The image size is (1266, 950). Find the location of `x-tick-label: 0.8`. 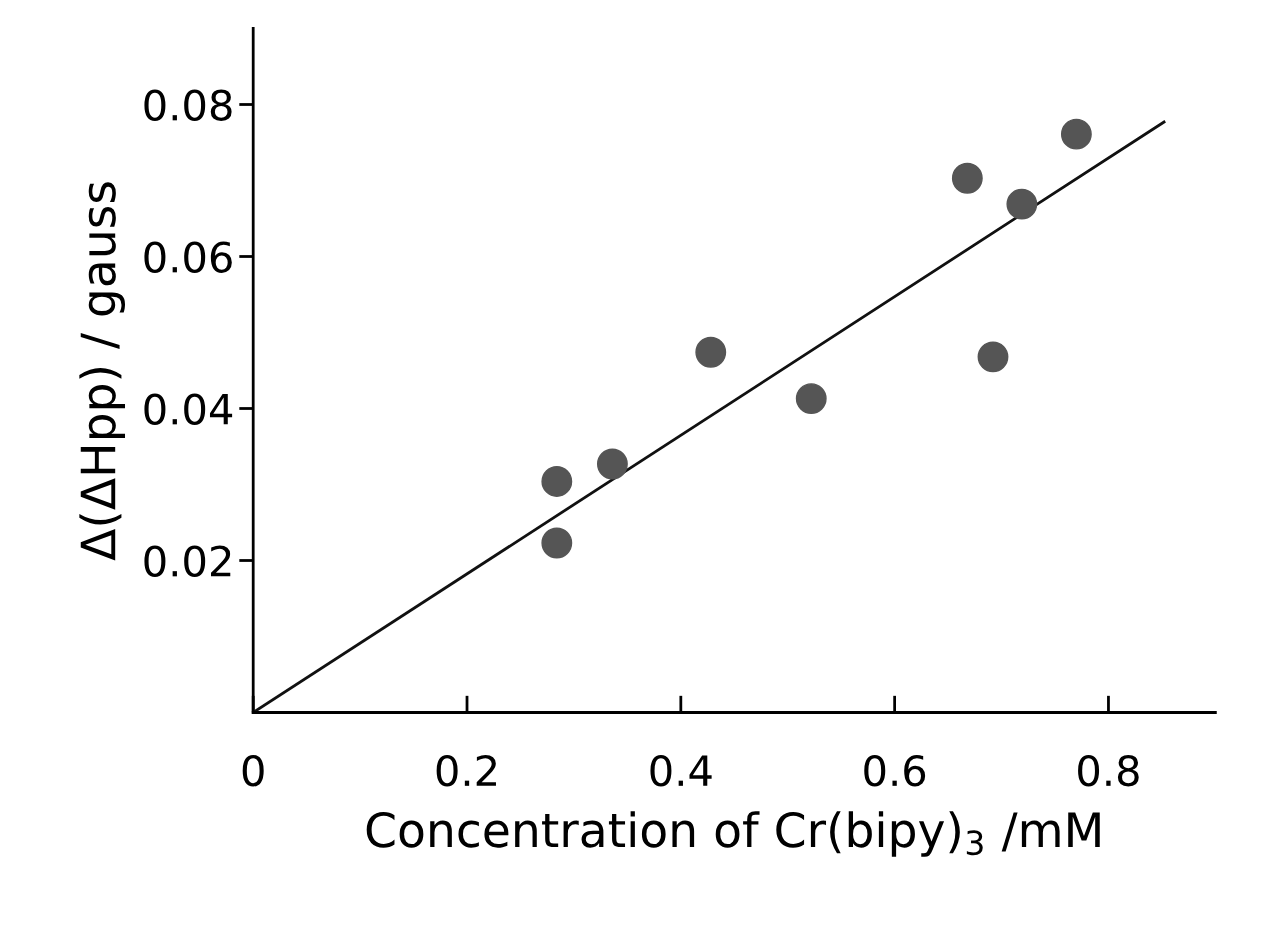

x-tick-label: 0.8 is located at coordinates (1108, 770).